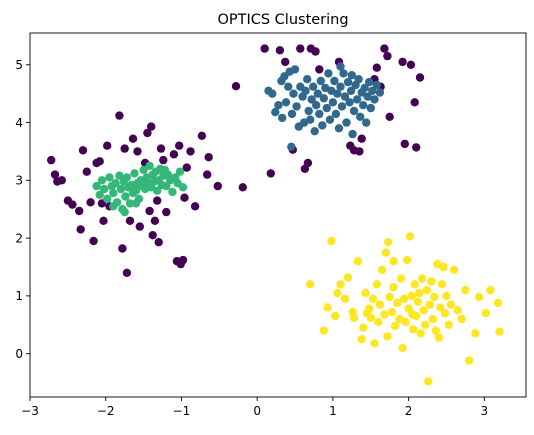 The image size is (534, 435). Describe the element at coordinates (19, 238) in the screenshot. I see `y-tick-label: 2` at that location.